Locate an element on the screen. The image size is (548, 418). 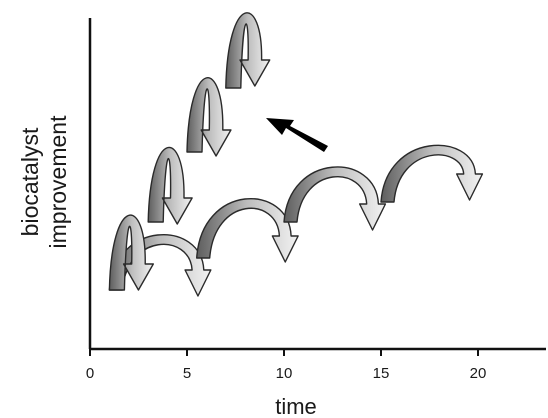
x-tick-label: 20 is located at coordinates (478, 373).